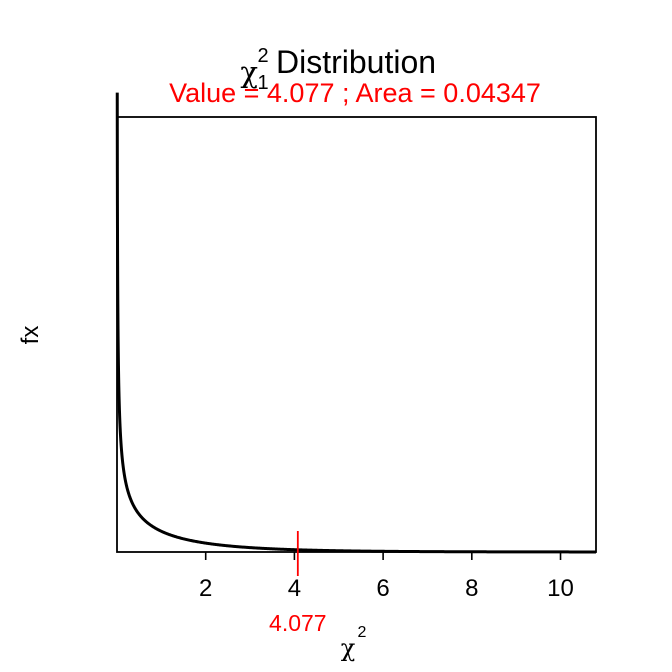 This screenshot has height=672, width=672. Describe the element at coordinates (298, 623) in the screenshot. I see `critical-value-label: 4.077` at that location.